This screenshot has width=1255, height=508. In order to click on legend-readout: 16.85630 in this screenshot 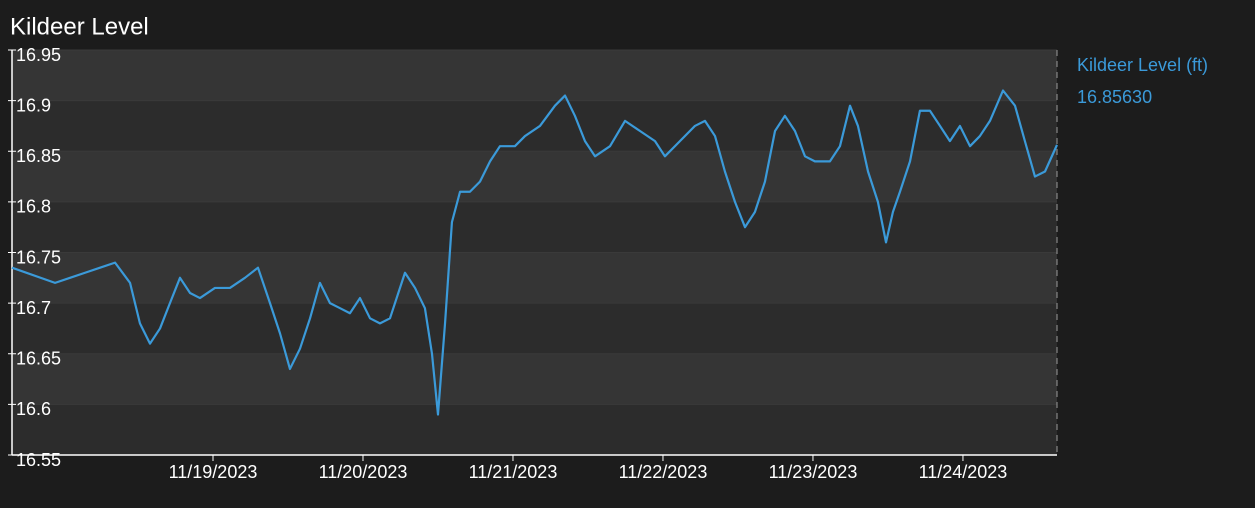, I will do `click(1114, 97)`.